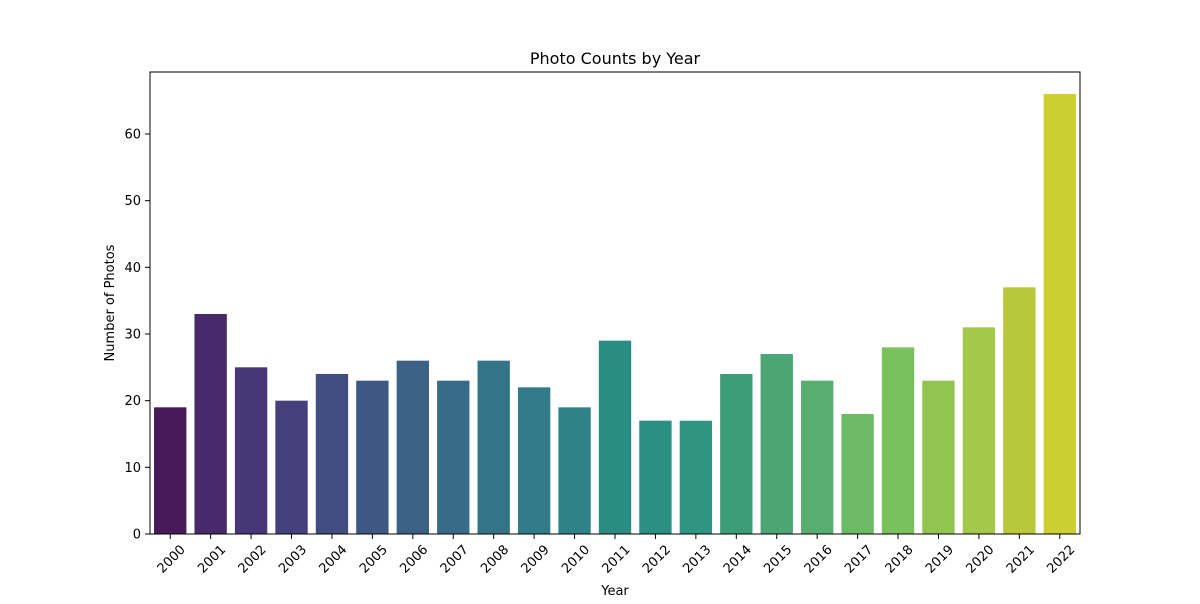 The width and height of the screenshot is (1200, 604). Describe the element at coordinates (574, 470) in the screenshot. I see `bar-2010` at that location.